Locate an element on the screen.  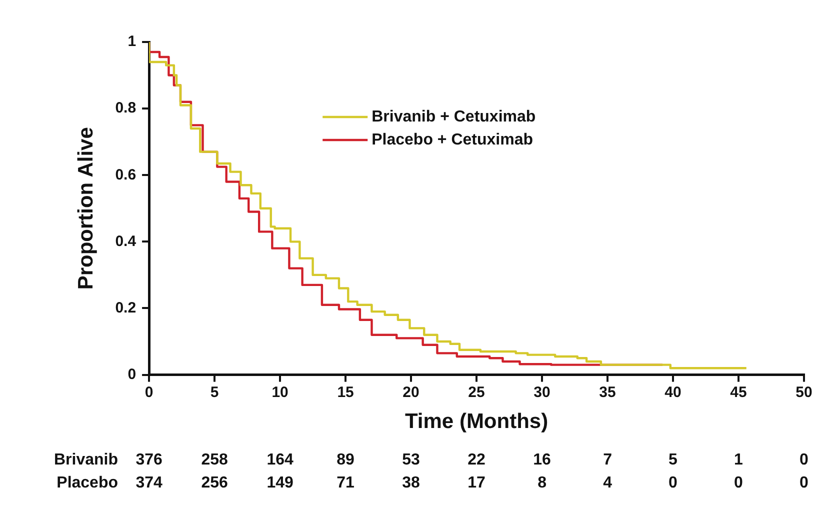
y-tick-label: 0.8 is located at coordinates (125, 108).